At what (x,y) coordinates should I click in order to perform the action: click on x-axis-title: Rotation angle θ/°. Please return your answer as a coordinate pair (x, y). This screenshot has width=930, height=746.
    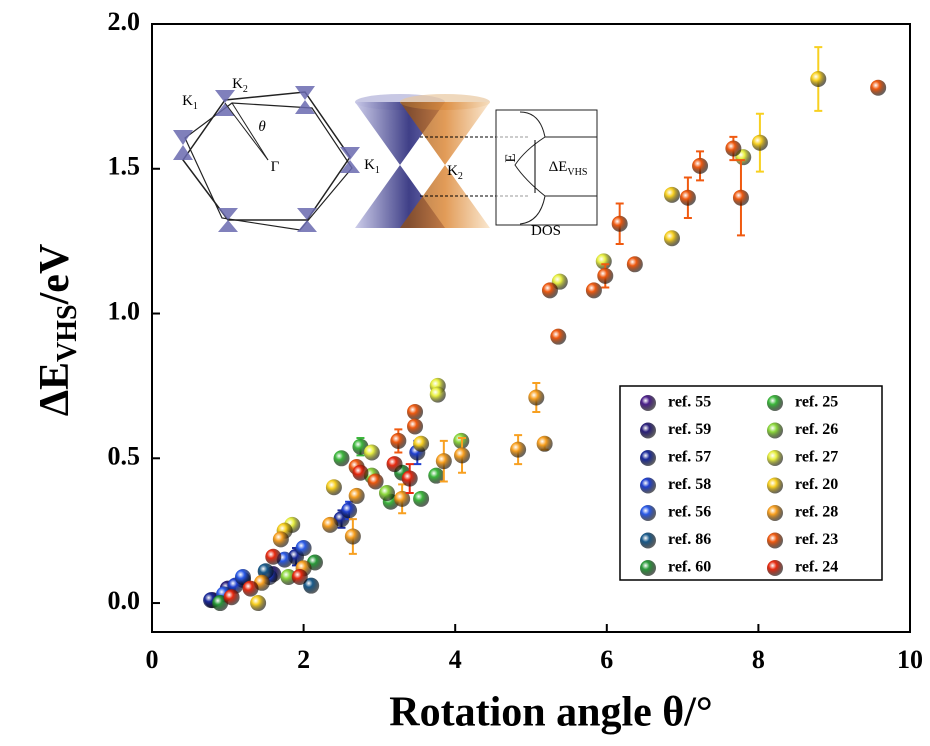
    Looking at the image, I should click on (550, 713).